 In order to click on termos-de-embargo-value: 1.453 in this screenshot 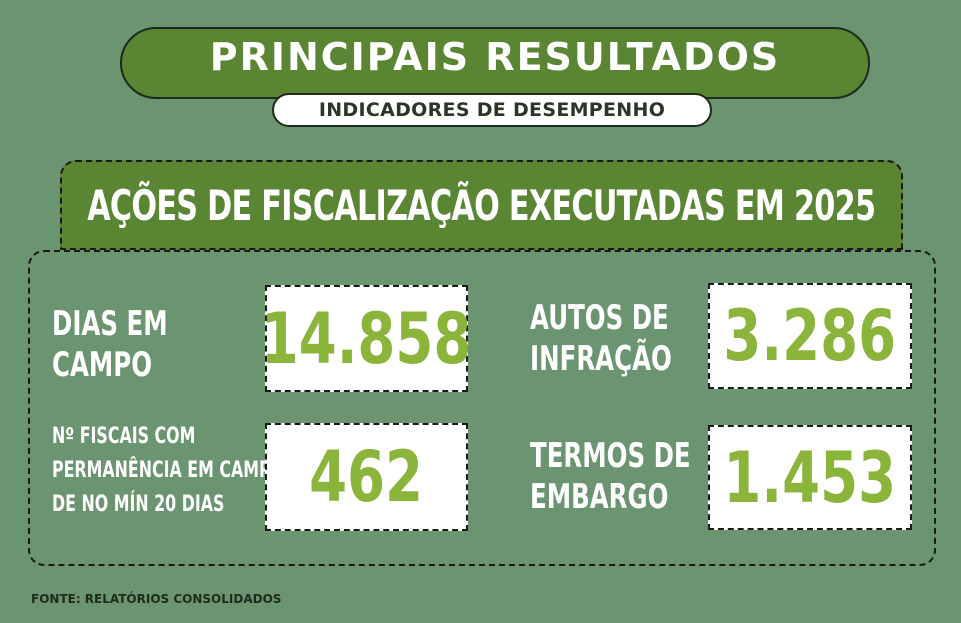, I will do `click(810, 477)`.